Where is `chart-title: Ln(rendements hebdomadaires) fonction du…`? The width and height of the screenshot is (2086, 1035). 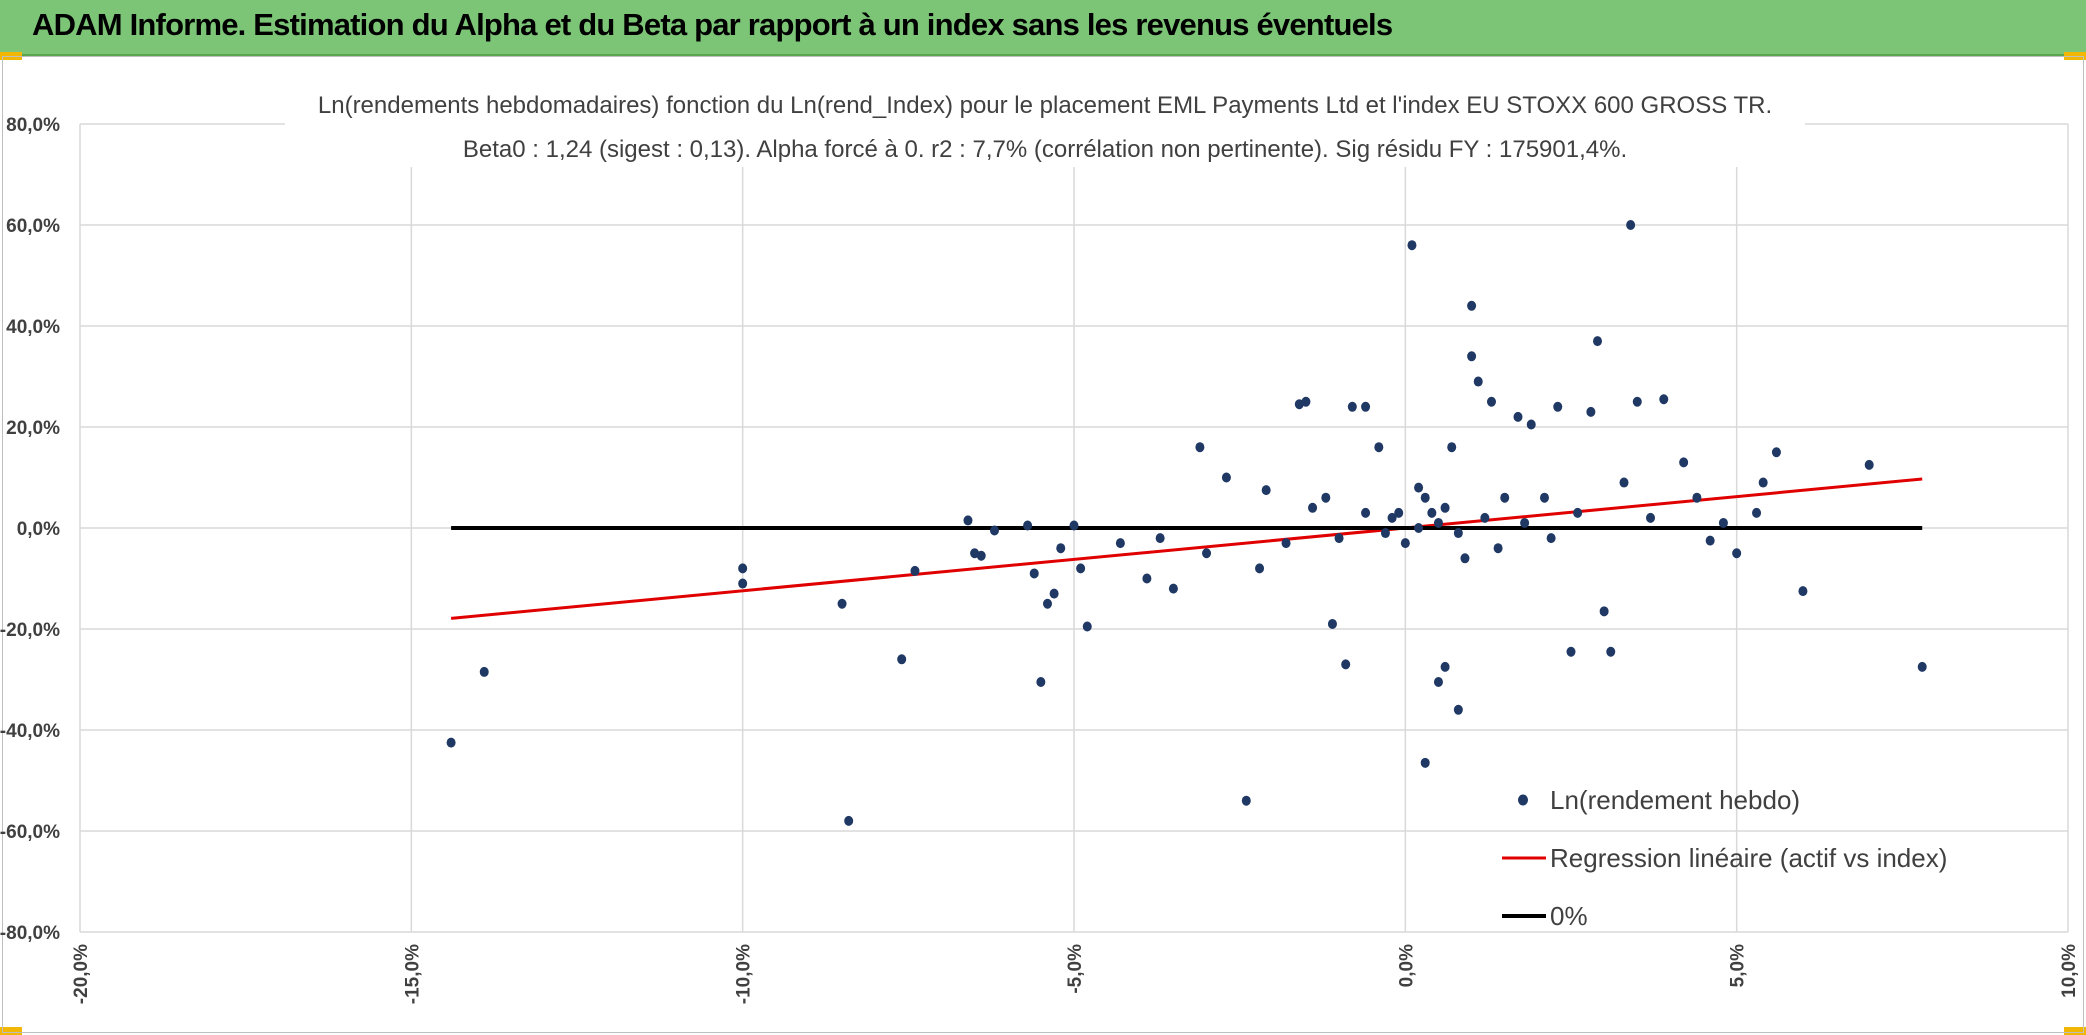 chart-title: Ln(rendements hebdomadaires) fonction du… is located at coordinates (1045, 105).